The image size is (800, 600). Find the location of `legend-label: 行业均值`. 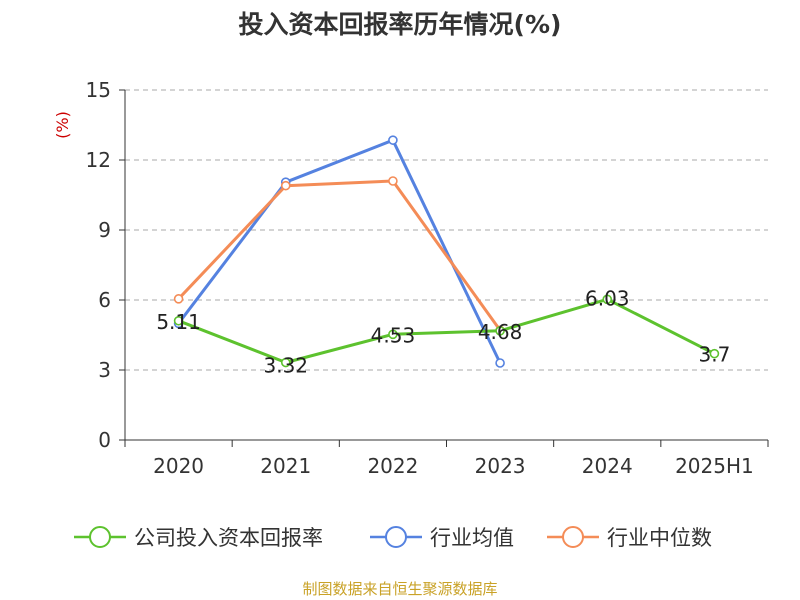

legend-label: 行业均值 is located at coordinates (472, 538).